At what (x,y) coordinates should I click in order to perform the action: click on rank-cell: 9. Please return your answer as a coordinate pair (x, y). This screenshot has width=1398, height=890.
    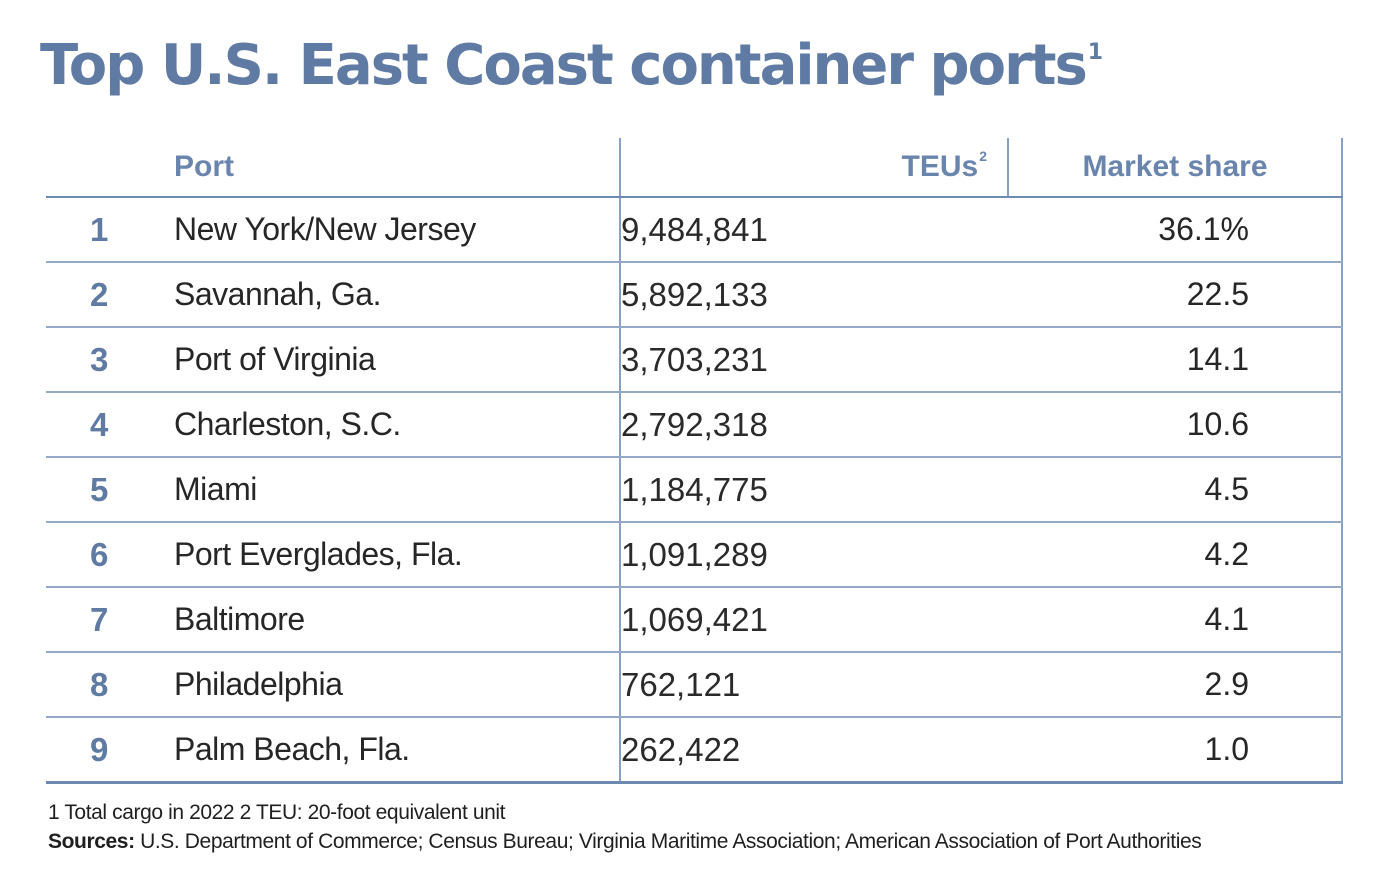
    Looking at the image, I should click on (109, 750).